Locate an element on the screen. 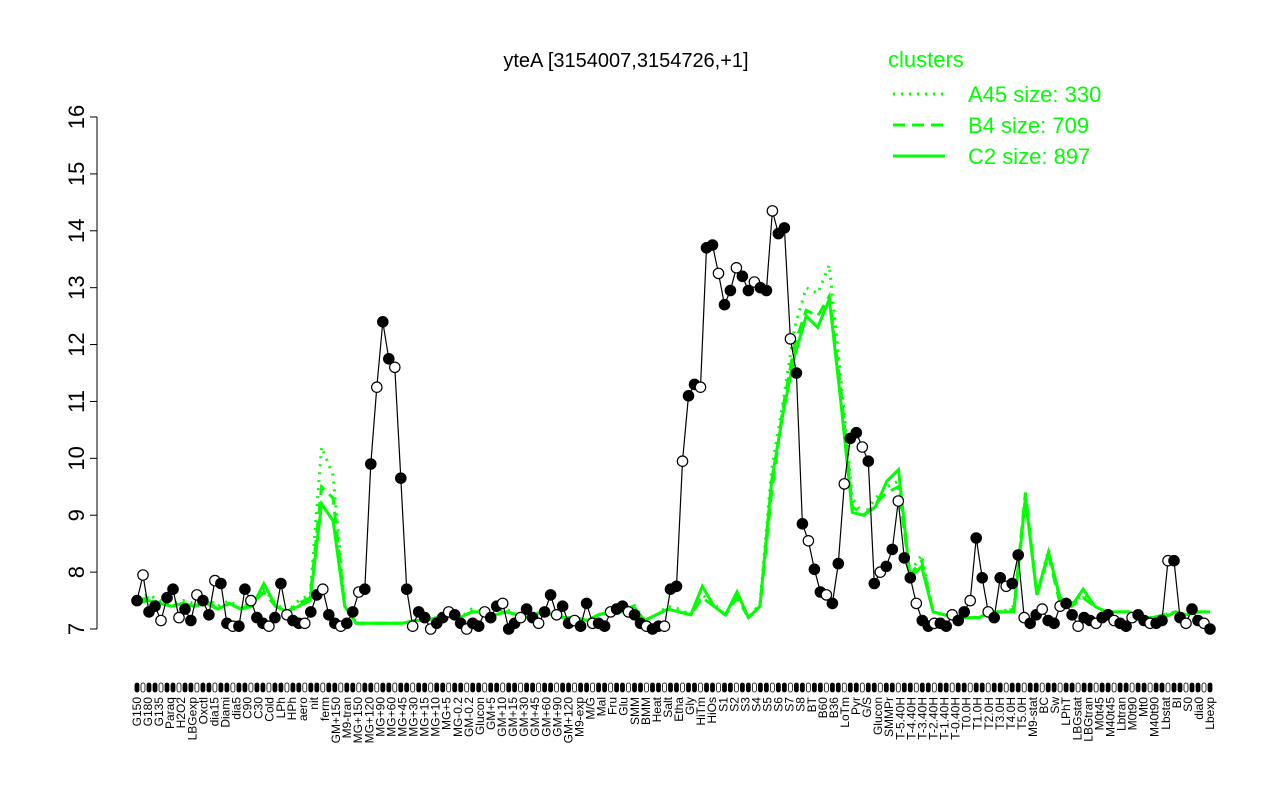  x-tick-label: C30 is located at coordinates (259, 708).